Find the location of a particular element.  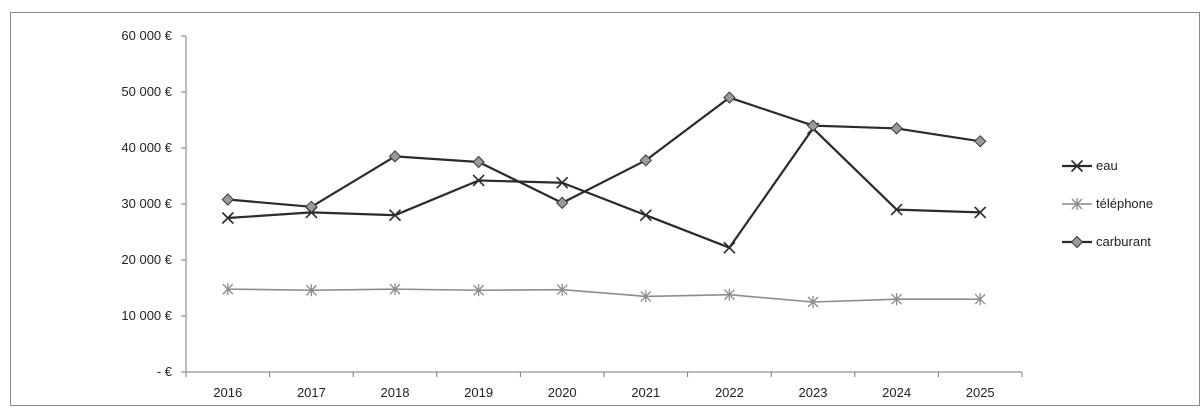

x-ticks: 2016 2017 2018 2019 2020 2021 2022 2023 2024 2025 is located at coordinates (604, 386).